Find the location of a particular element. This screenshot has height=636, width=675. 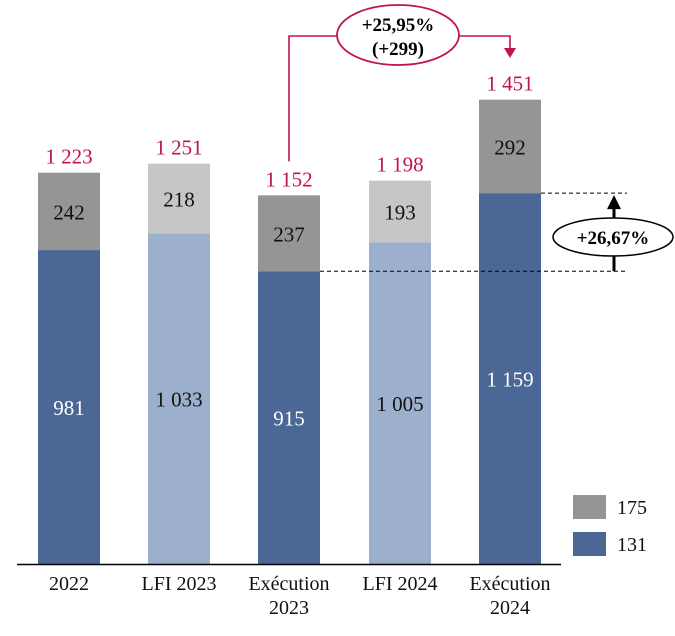

bar-value-label-131: 981 is located at coordinates (69, 408).